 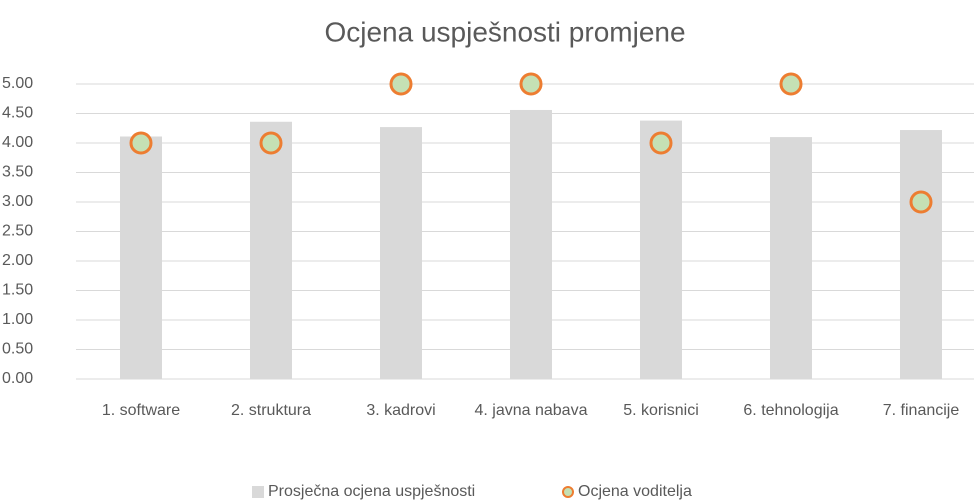 What do you see at coordinates (17, 260) in the screenshot?
I see `y-tick-label: 2.00` at bounding box center [17, 260].